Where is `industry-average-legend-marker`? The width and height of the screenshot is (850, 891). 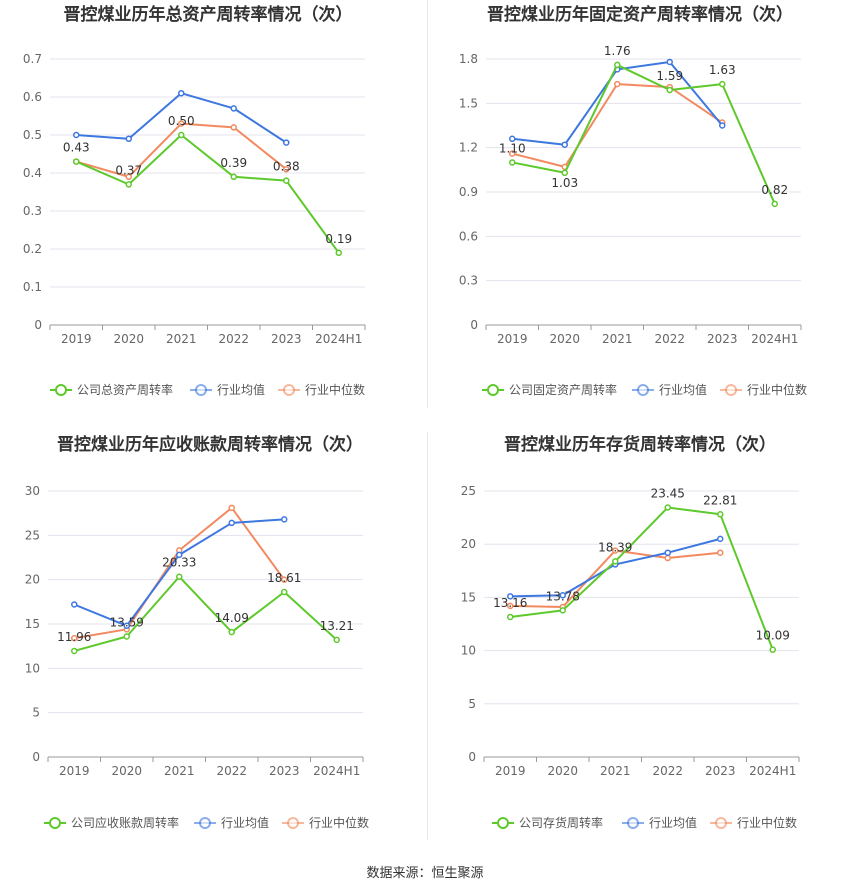 industry-average-legend-marker is located at coordinates (201, 390).